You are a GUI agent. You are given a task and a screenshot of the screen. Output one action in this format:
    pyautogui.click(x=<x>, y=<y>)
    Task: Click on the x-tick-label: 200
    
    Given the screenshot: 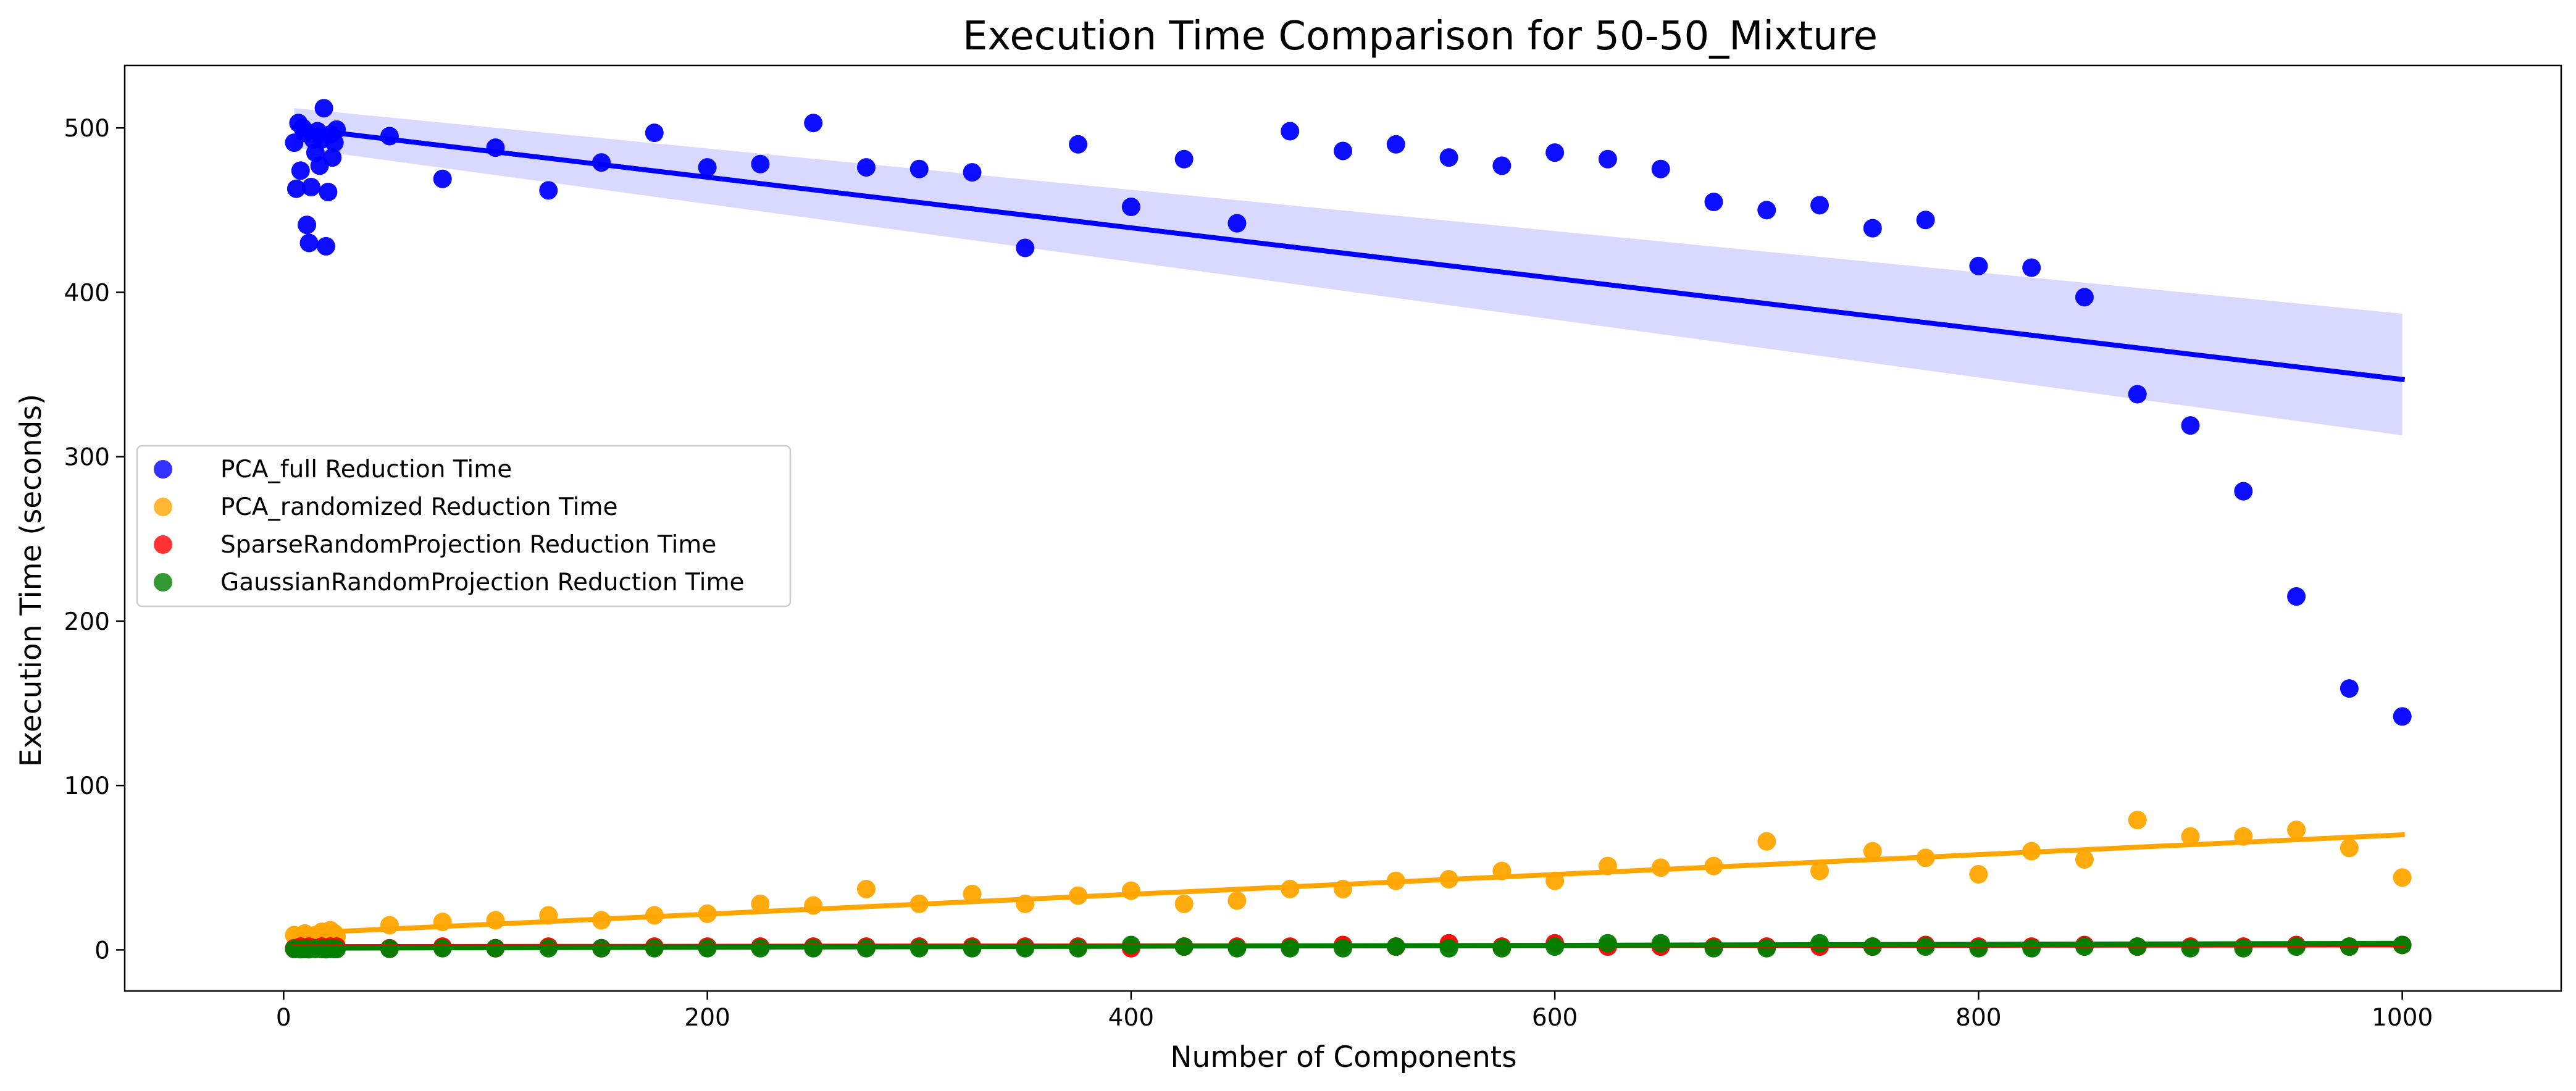 What is the action you would take?
    pyautogui.click(x=707, y=1018)
    